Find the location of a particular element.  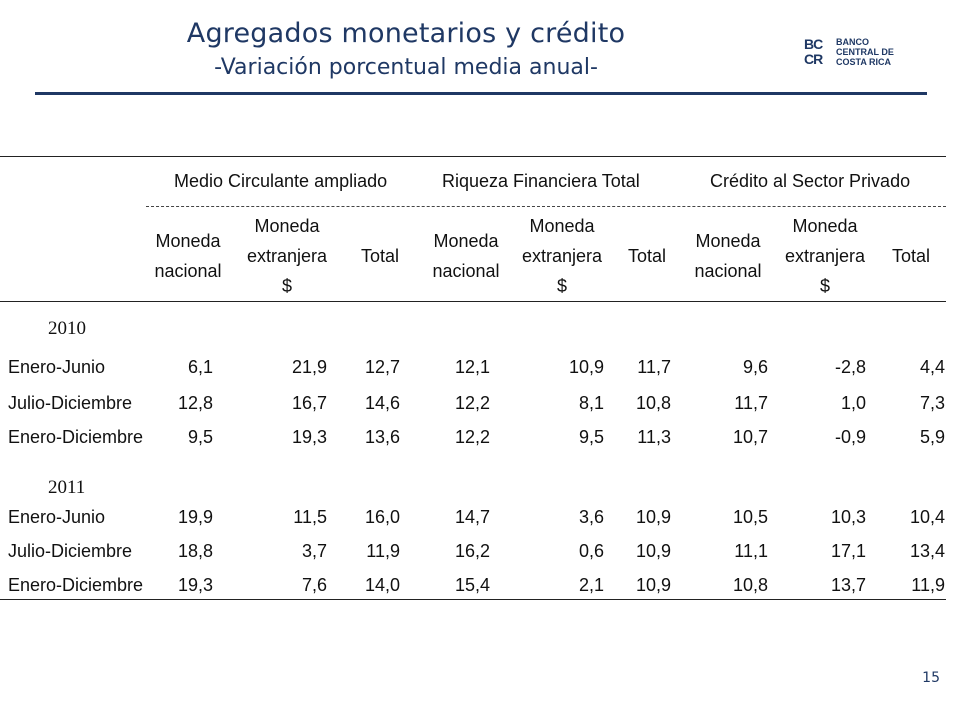

table-bottom-rule is located at coordinates (473, 599).